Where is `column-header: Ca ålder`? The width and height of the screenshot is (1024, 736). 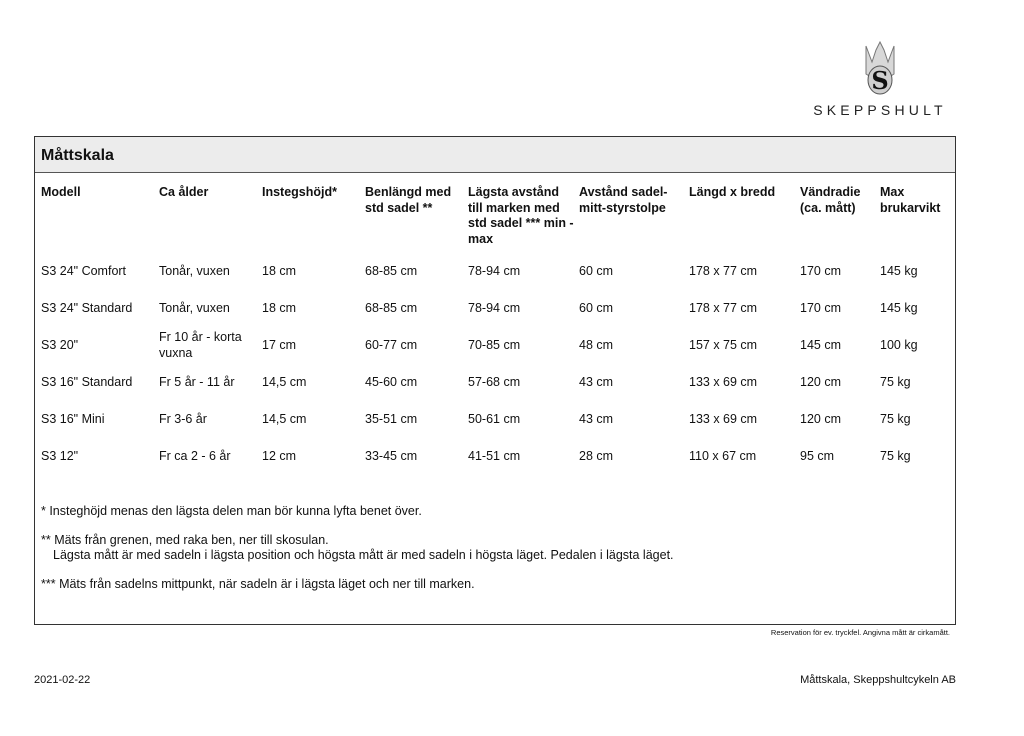 column-header: Ca ålder is located at coordinates (184, 192).